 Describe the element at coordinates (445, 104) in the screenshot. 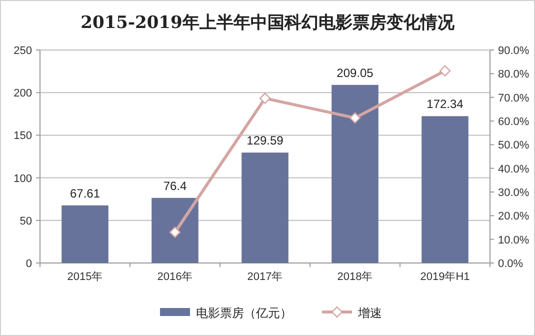

I see `data-label: 172.34` at that location.